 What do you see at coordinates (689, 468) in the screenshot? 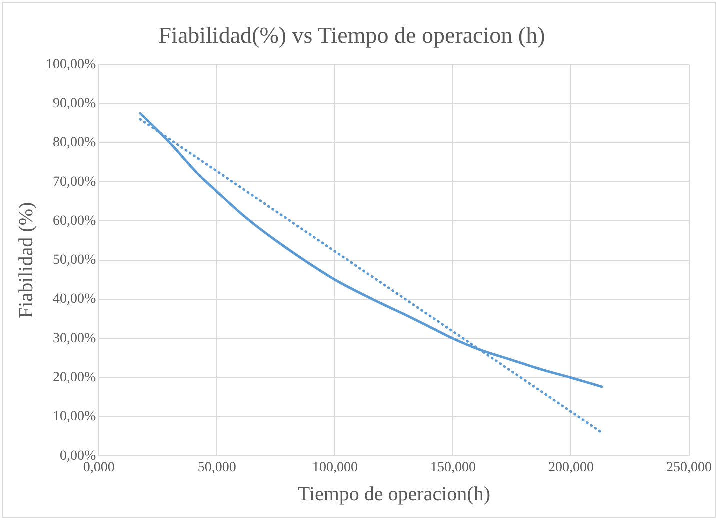
I see `x-tick-label: 250,000` at bounding box center [689, 468].